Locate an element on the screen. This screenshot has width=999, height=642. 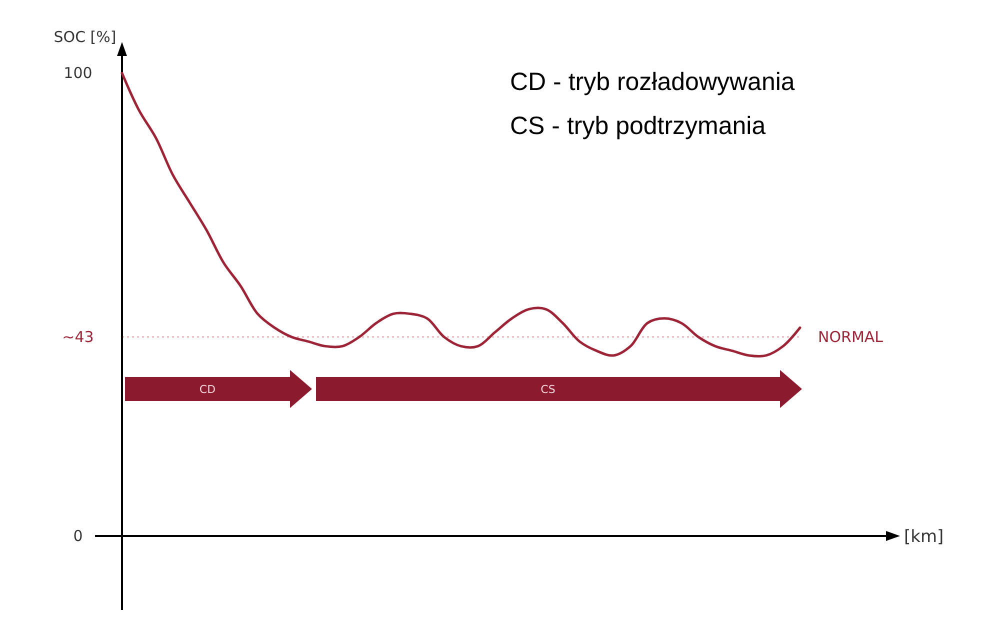
y-axis-title: SOC [%] is located at coordinates (85, 37).